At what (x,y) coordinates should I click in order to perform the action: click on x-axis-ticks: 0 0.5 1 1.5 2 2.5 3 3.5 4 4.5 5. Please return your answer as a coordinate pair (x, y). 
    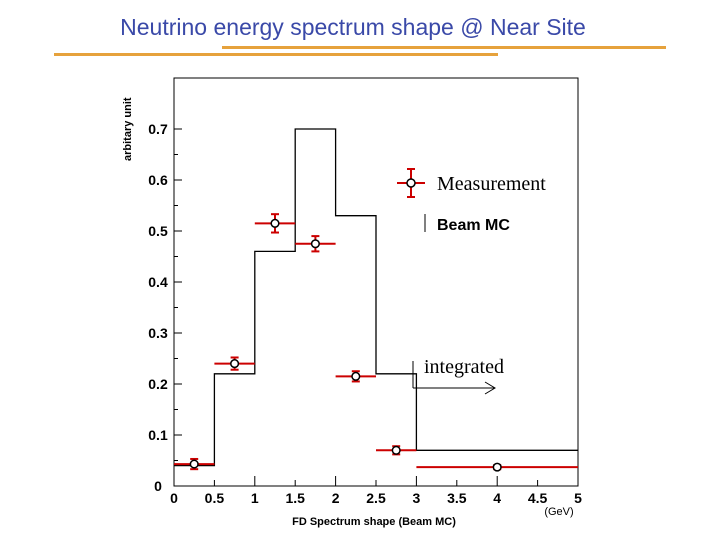
    Looking at the image, I should click on (376, 491).